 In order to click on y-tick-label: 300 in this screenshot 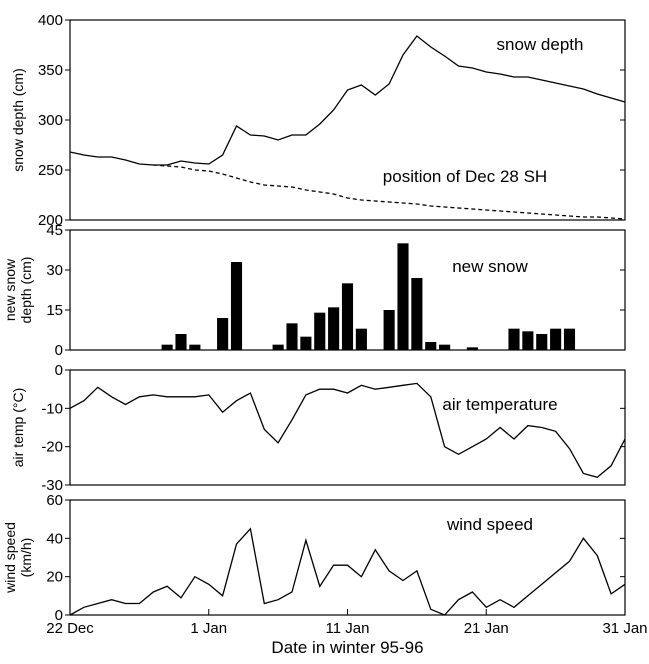, I will do `click(50, 120)`.